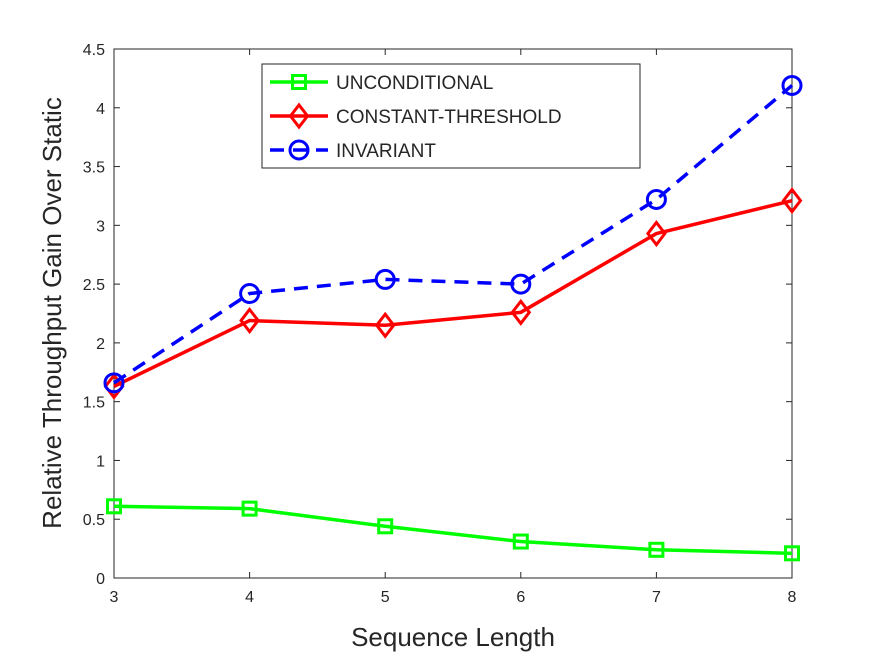 The height and width of the screenshot is (656, 875). I want to click on legend-label: INVARIANT, so click(386, 151).